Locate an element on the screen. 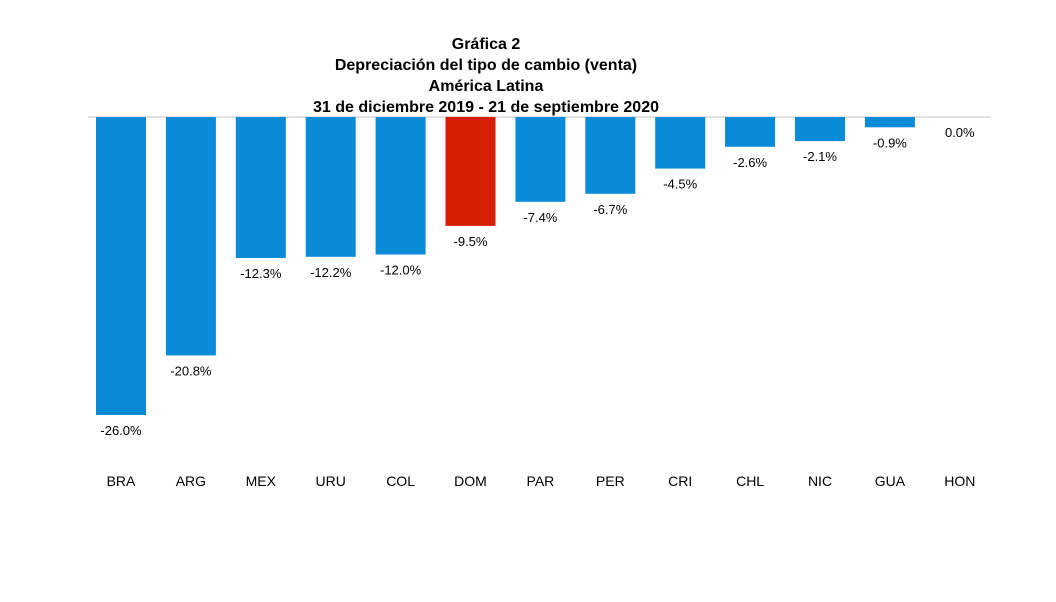 The width and height of the screenshot is (1056, 602). data-label-dom: -9.5% is located at coordinates (471, 241).